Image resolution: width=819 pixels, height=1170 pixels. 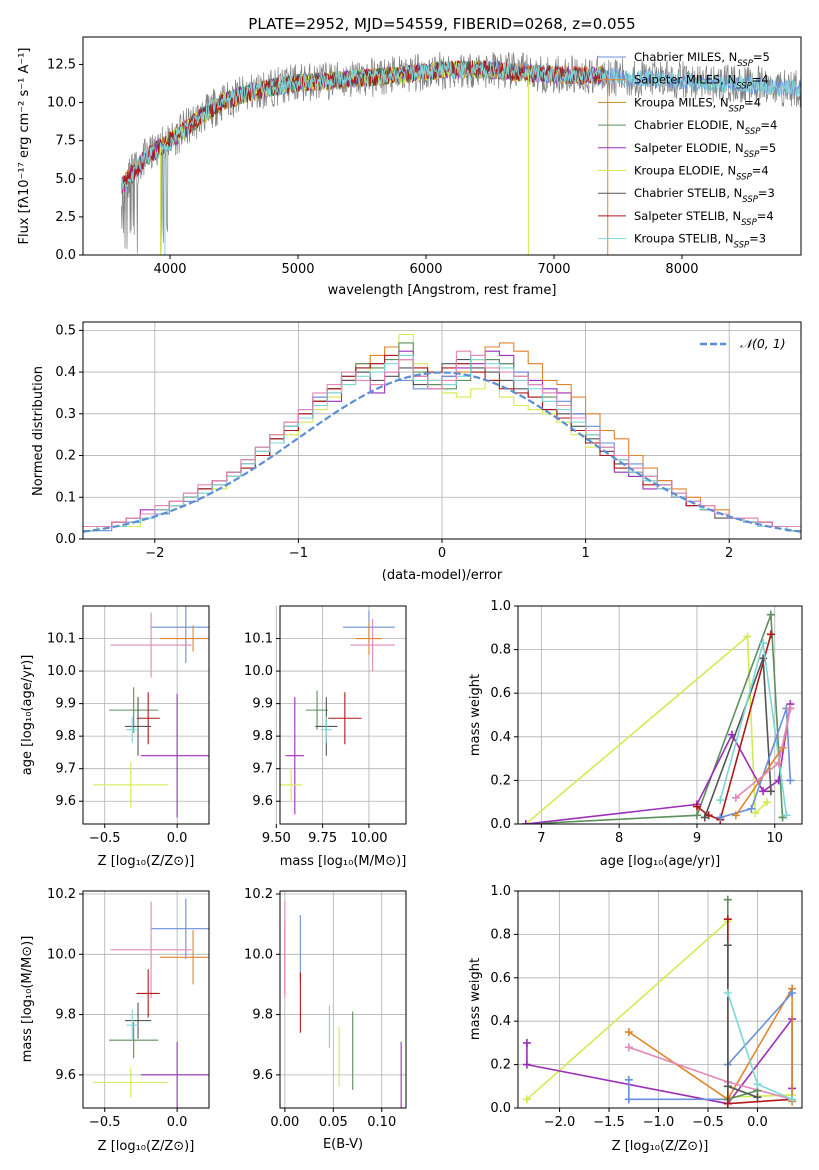 What do you see at coordinates (500, 780) in the screenshot?
I see `weight-vs-age-ytick-label: 0.2` at bounding box center [500, 780].